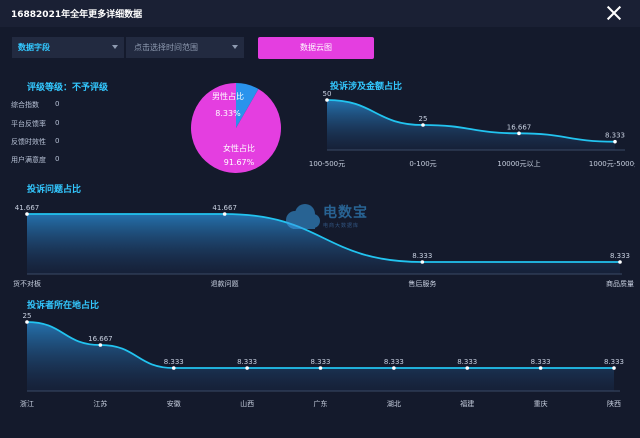 The image size is (640, 438). I want to click on location-chart-title: 投诉者所在地占比, so click(63, 306).